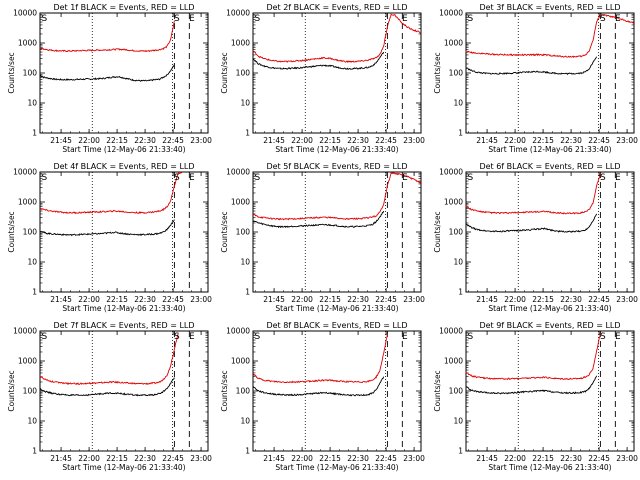 The image size is (640, 480). I want to click on panel-title: Det 4f BLACK = Events, RED = LLD, so click(123, 166).